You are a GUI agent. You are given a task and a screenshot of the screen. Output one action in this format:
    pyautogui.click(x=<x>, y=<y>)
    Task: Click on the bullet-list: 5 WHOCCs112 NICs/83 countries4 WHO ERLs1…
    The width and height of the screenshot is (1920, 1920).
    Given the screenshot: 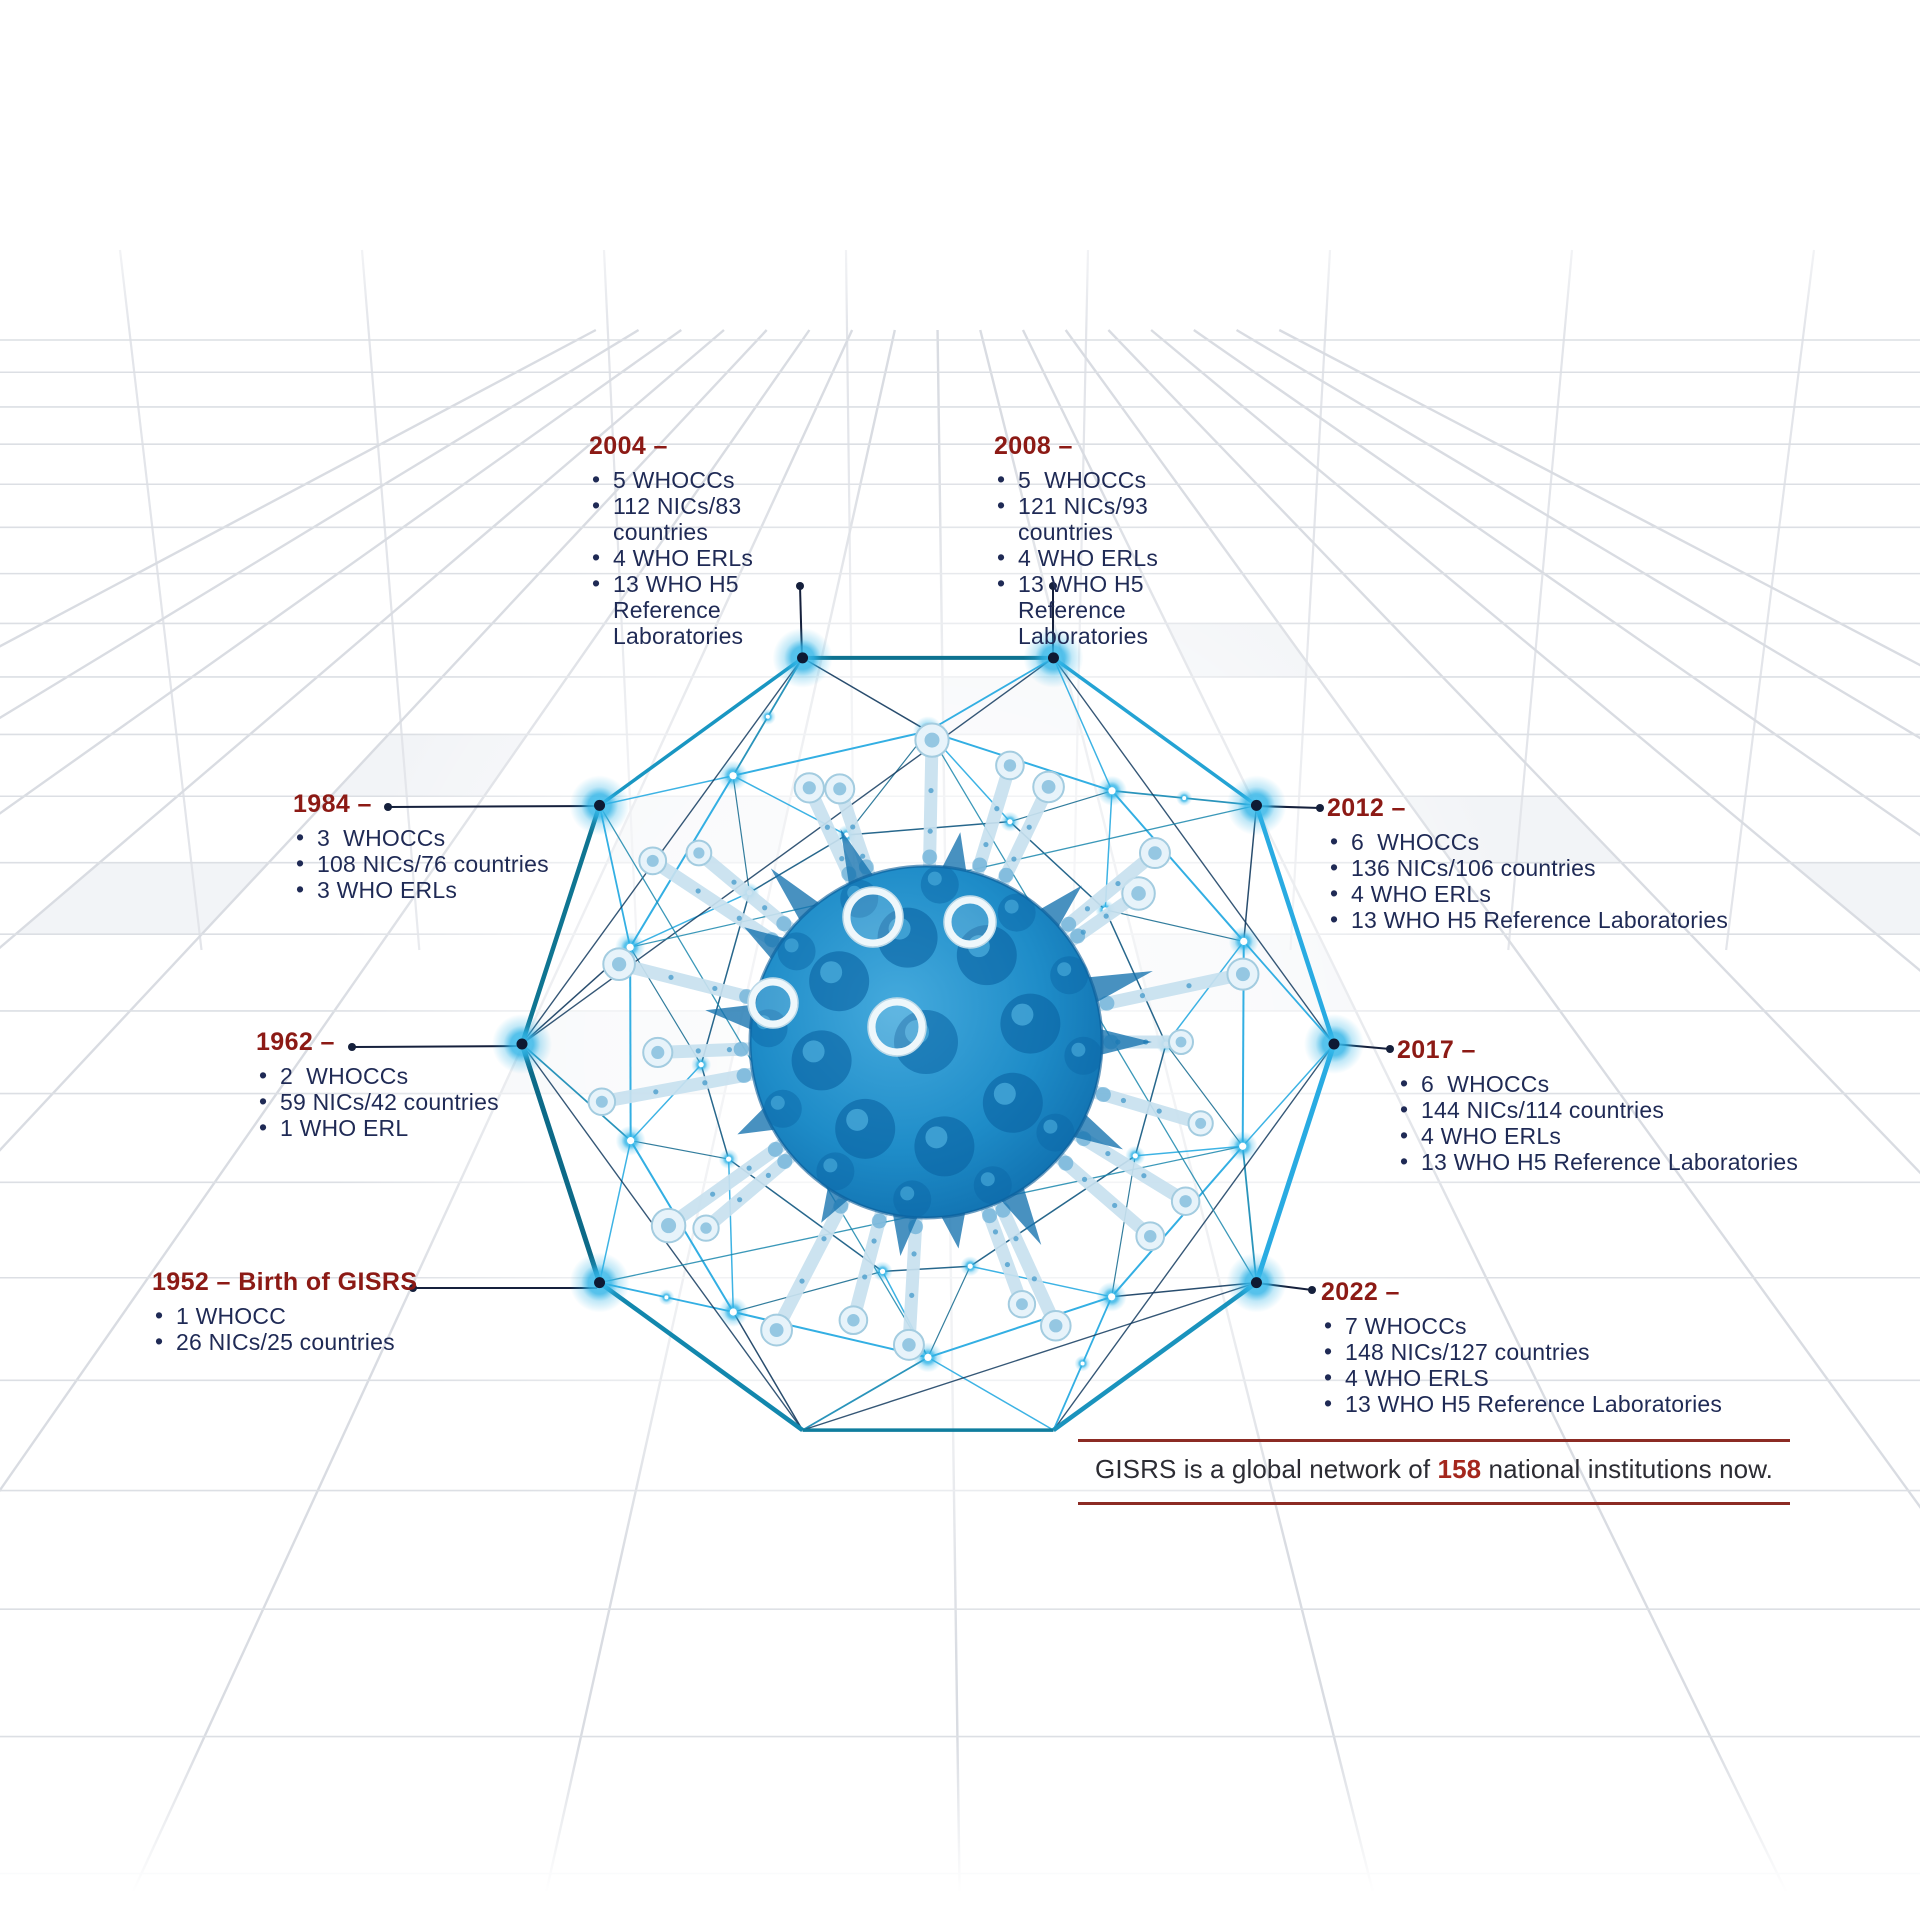 What is the action you would take?
    pyautogui.click(x=715, y=557)
    